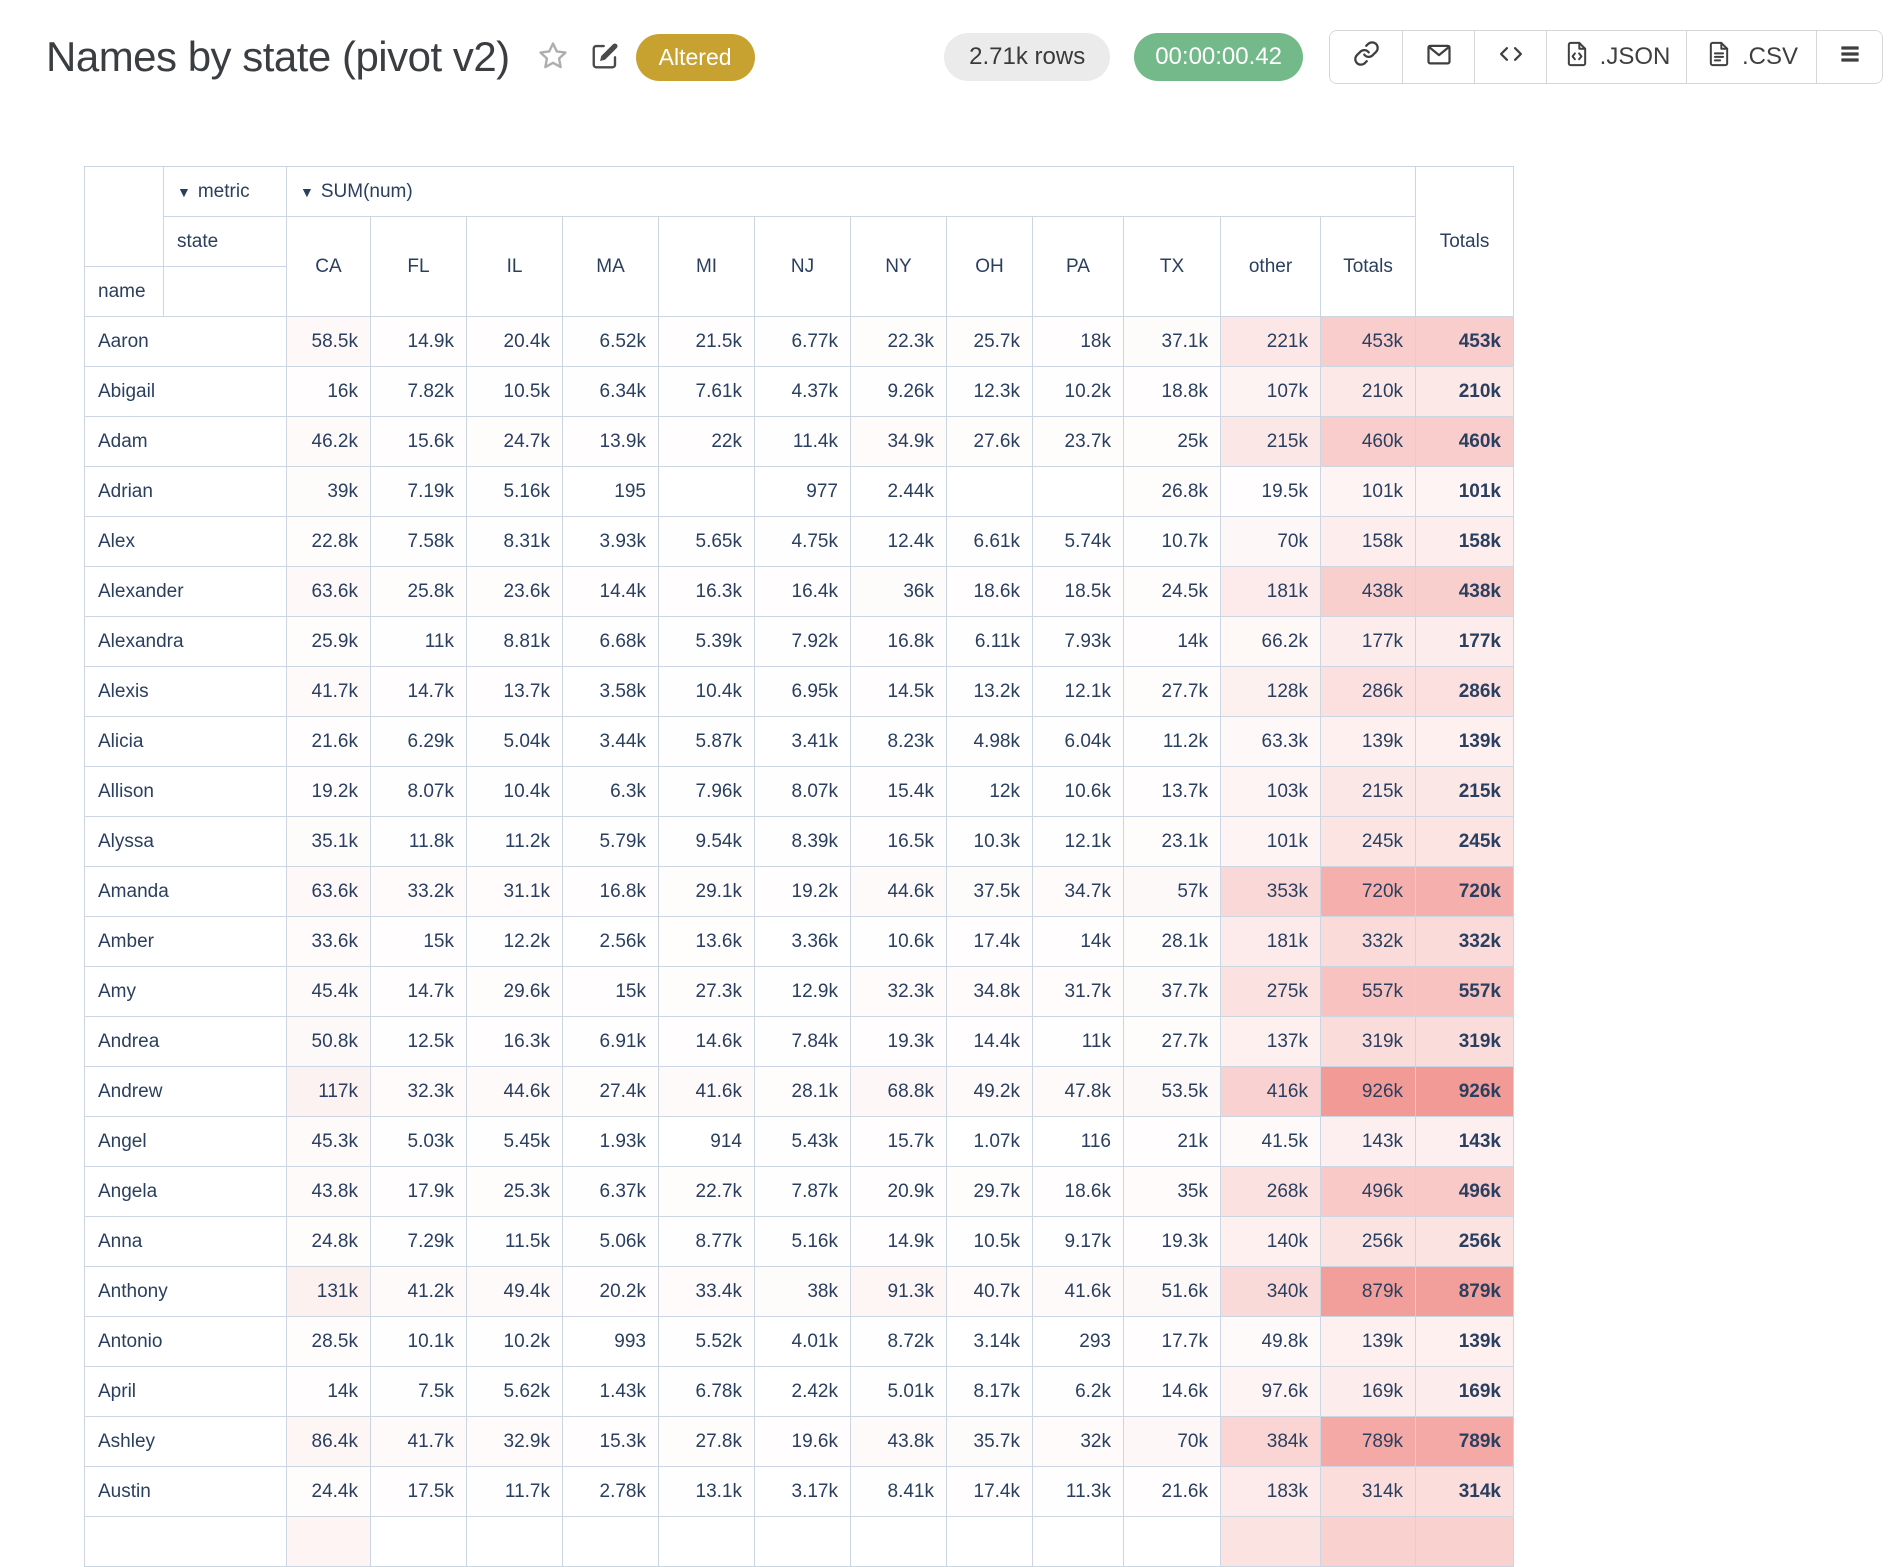  I want to click on value-cell: 16.8k, so click(610, 891).